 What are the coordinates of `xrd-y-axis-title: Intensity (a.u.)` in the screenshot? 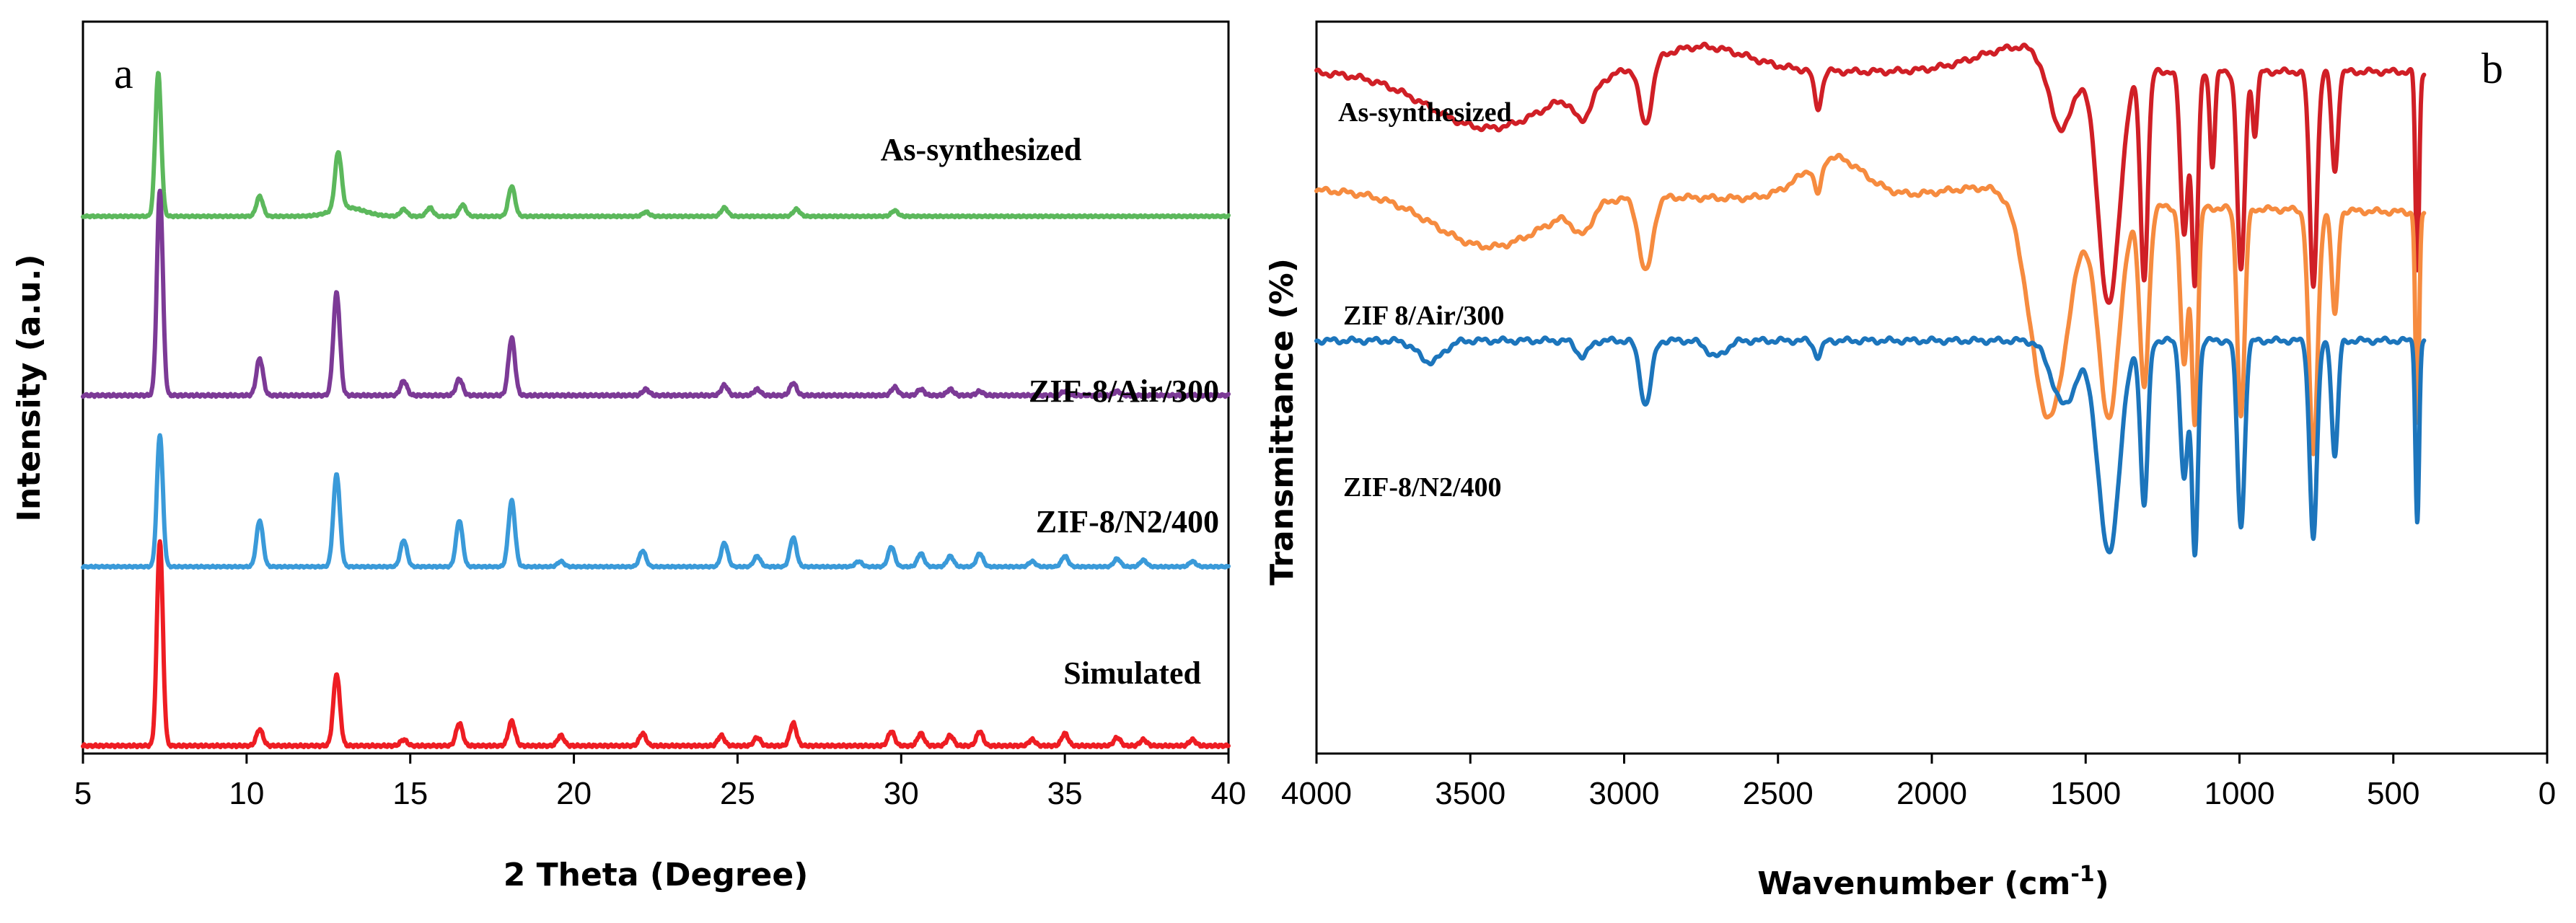 It's located at (29, 388).